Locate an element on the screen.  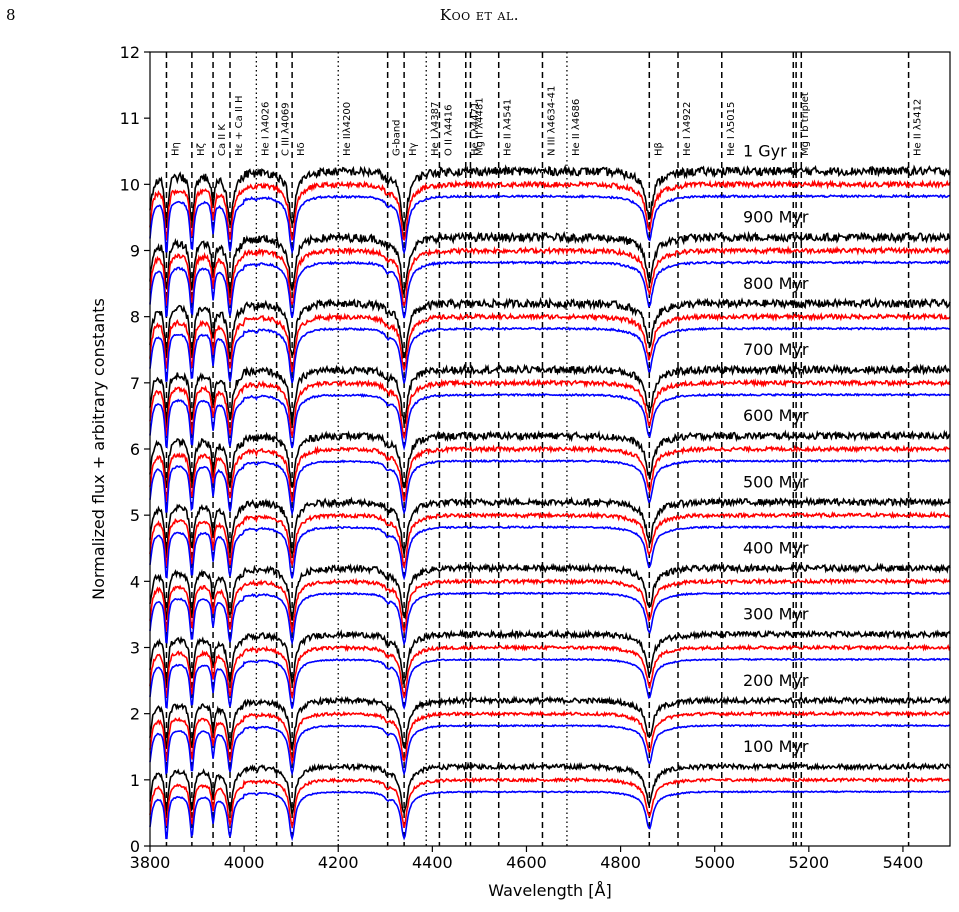
x-axis-label: Wavelength [Å] is located at coordinates (549, 890).